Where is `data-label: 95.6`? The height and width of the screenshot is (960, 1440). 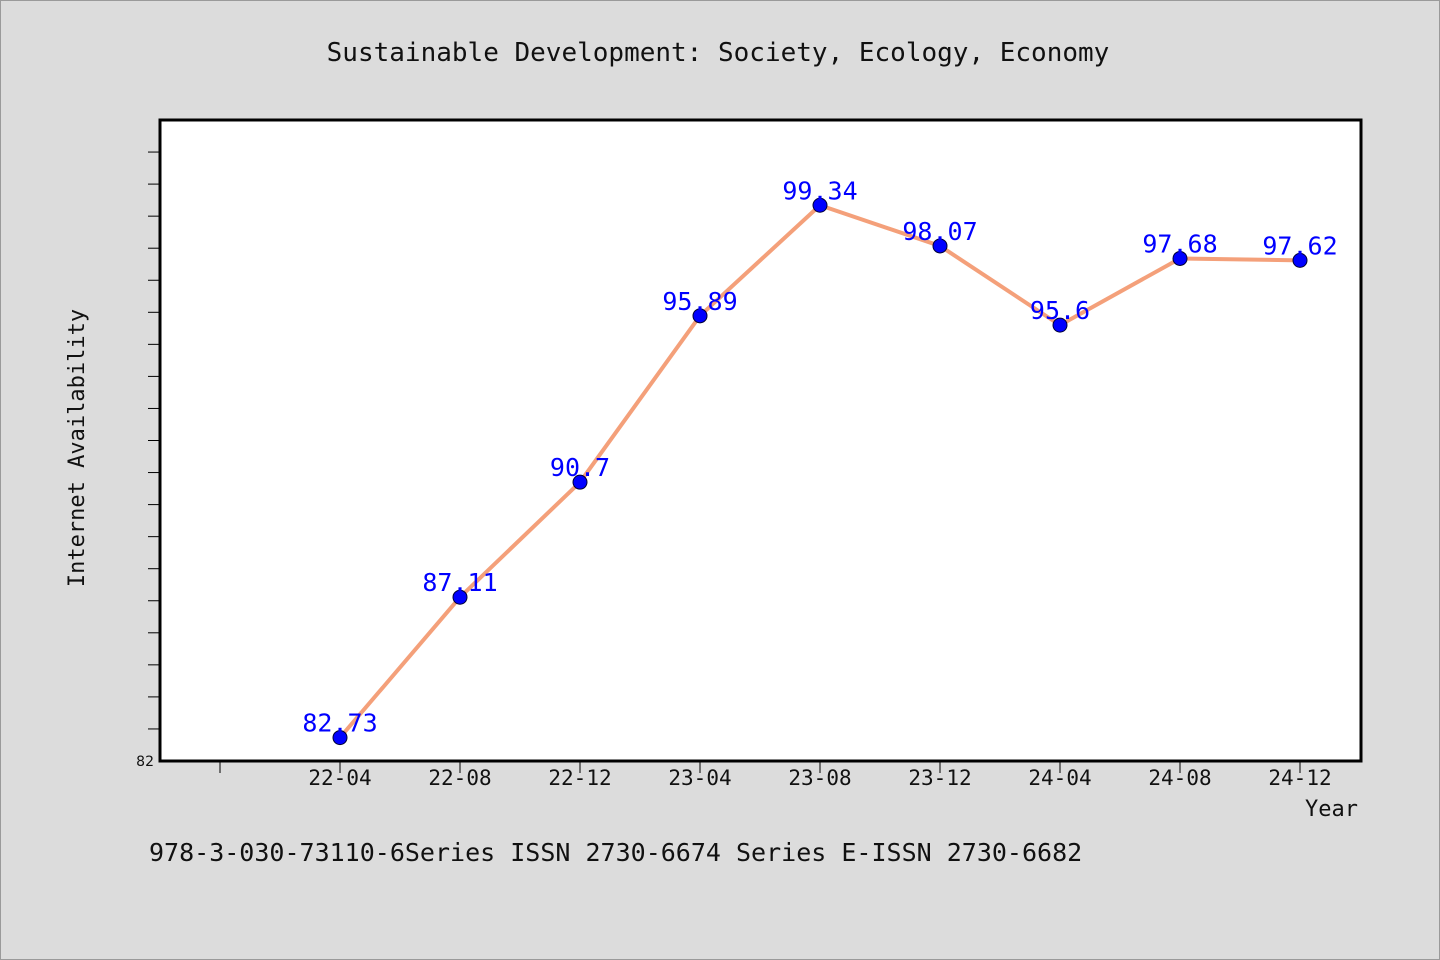
data-label: 95.6 is located at coordinates (1060, 310).